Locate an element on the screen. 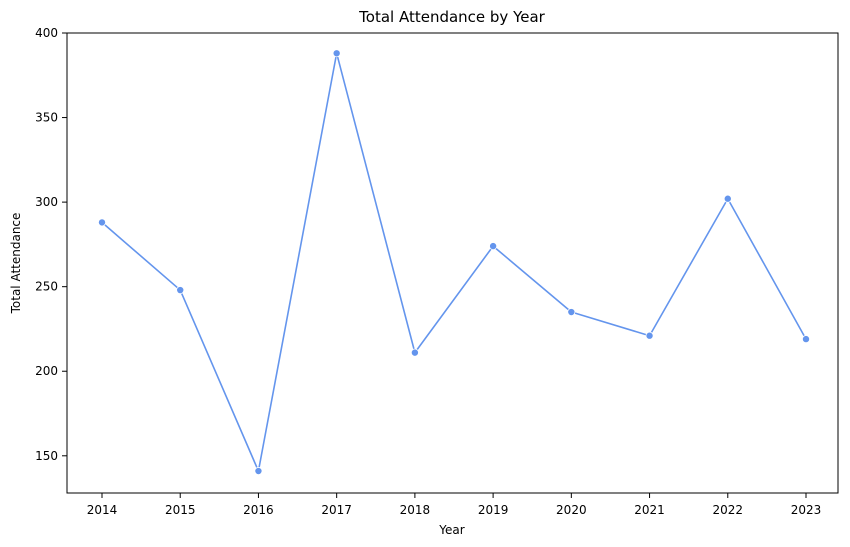 Image resolution: width=850 pixels, height=547 pixels. y-tick-label: 400 is located at coordinates (46, 33).